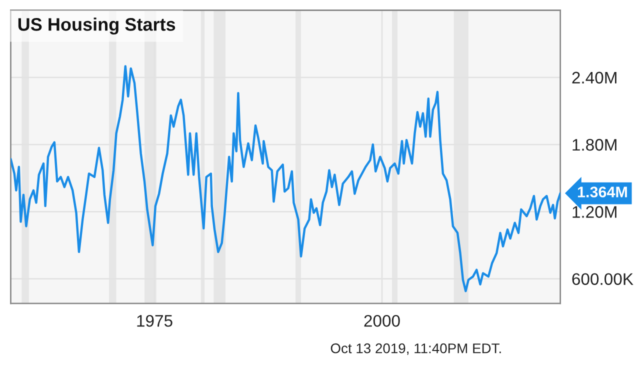  What do you see at coordinates (594, 144) in the screenshot?
I see `y-tick-label: 1.80M` at bounding box center [594, 144].